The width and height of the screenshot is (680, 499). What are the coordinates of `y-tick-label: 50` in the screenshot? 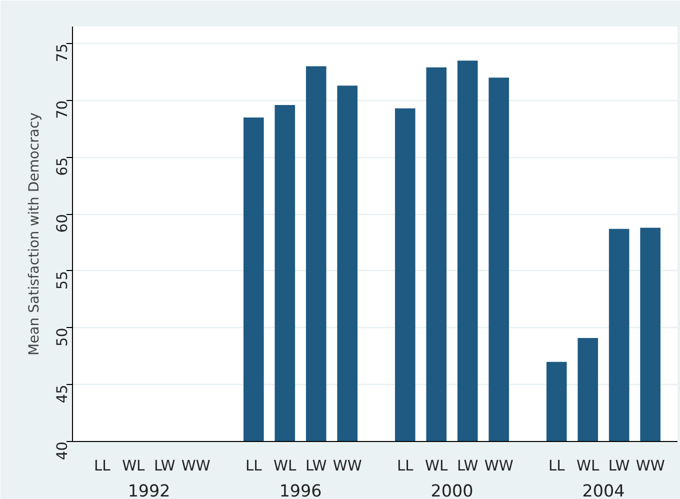 It's located at (62, 337).